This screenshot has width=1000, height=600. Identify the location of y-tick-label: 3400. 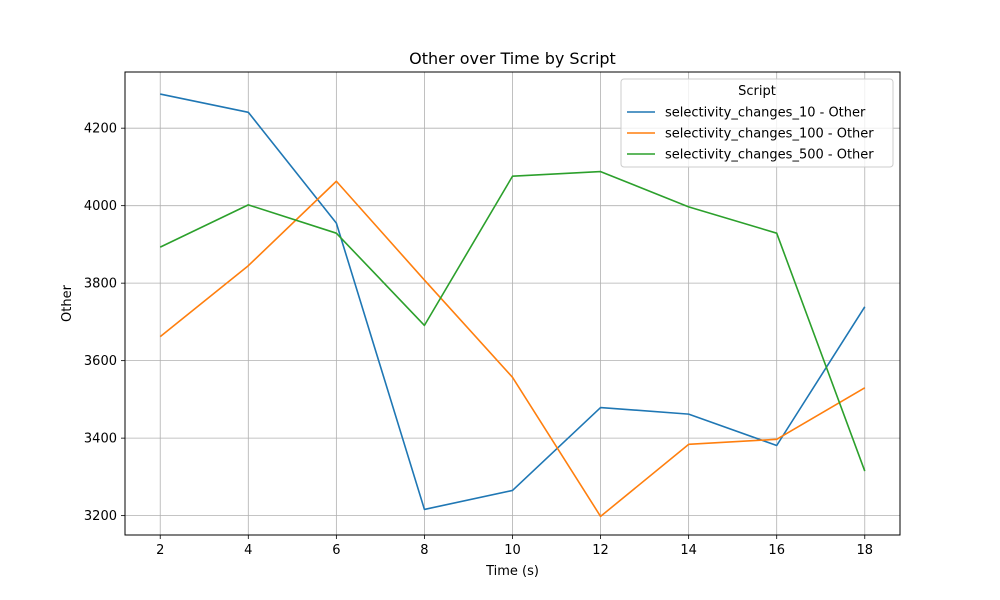
(100, 439).